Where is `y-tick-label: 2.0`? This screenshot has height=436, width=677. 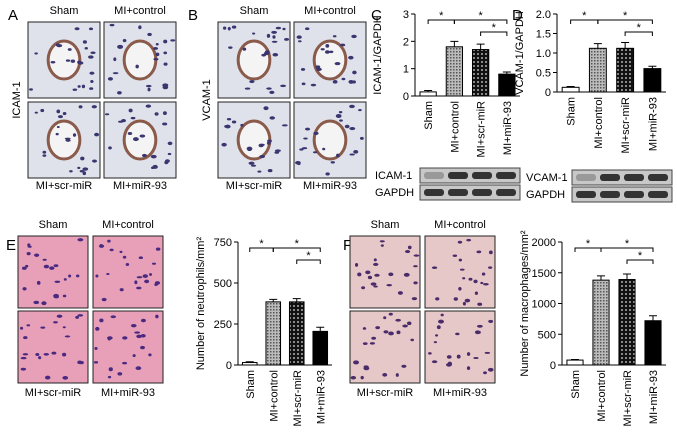 y-tick-label: 2.0 is located at coordinates (543, 15).